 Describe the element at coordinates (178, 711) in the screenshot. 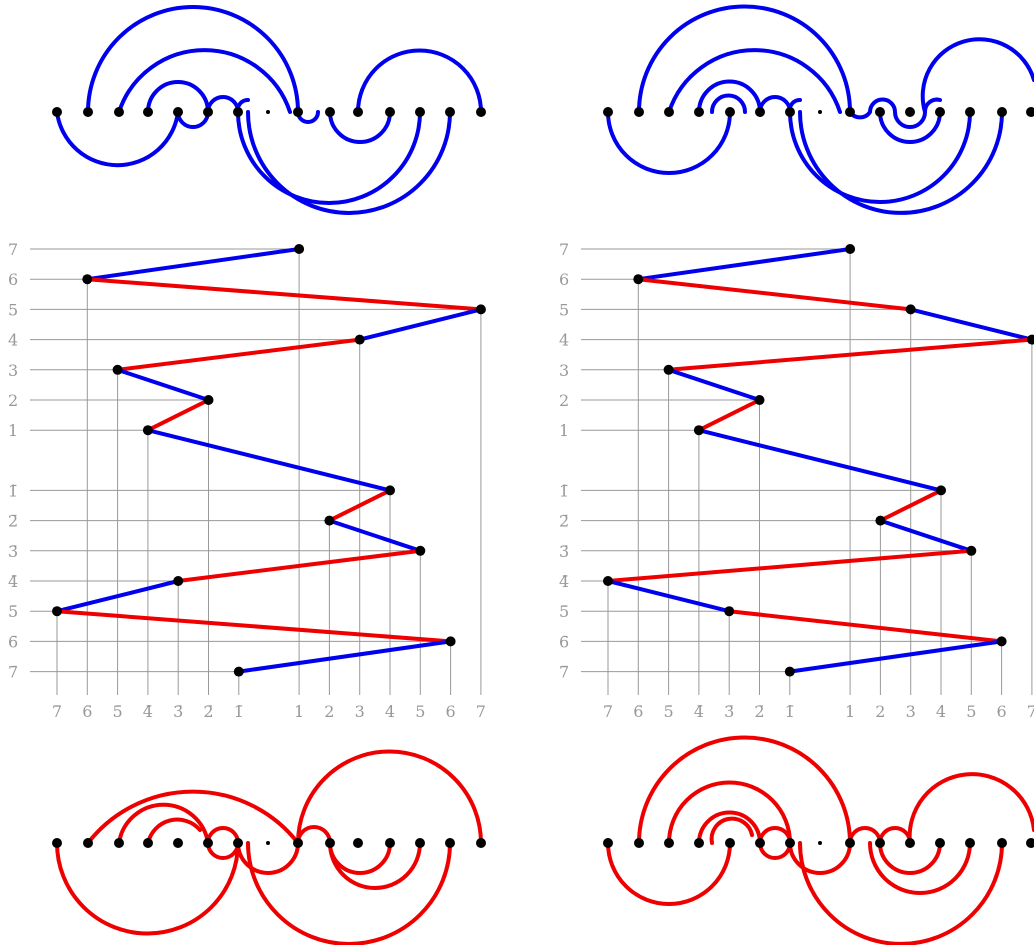

I see `x-tick-label: 3̄` at that location.